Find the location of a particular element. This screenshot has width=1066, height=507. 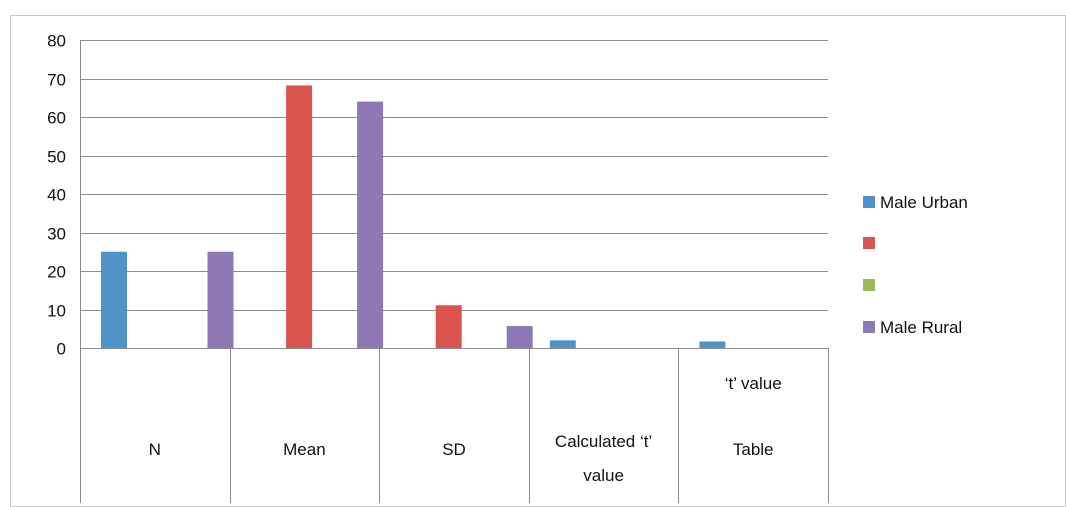

y-tick-label: 80 is located at coordinates (56, 41).